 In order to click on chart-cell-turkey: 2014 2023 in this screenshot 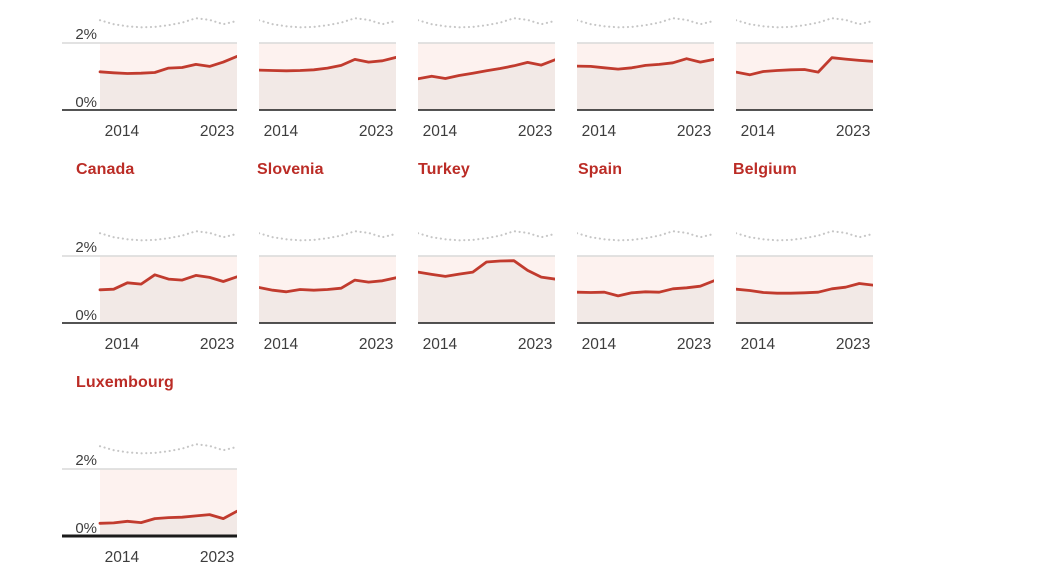, I will do `click(486, 286)`.